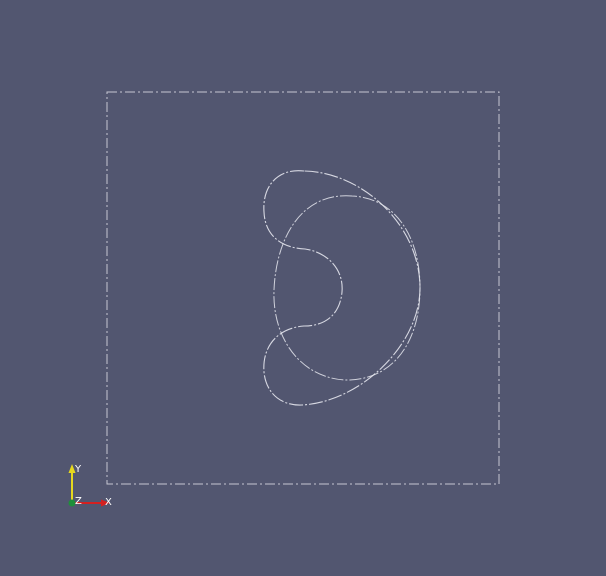 The image size is (606, 576). Describe the element at coordinates (90, 486) in the screenshot. I see `orientation-axes-triad: Y X Z` at that location.